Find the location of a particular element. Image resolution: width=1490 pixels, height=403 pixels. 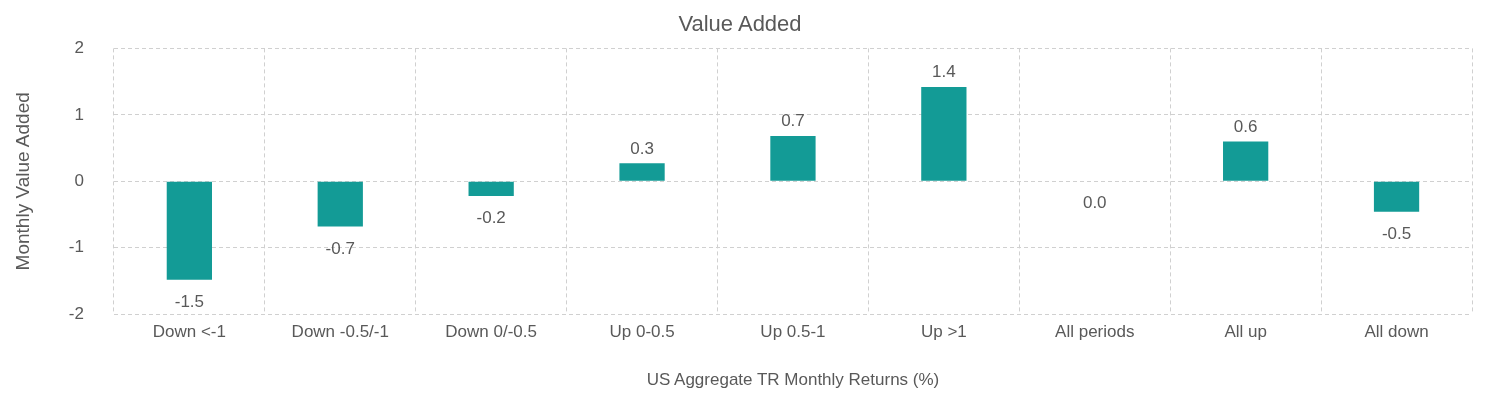

x-tick-label: Down 0/-0.5 is located at coordinates (491, 332).